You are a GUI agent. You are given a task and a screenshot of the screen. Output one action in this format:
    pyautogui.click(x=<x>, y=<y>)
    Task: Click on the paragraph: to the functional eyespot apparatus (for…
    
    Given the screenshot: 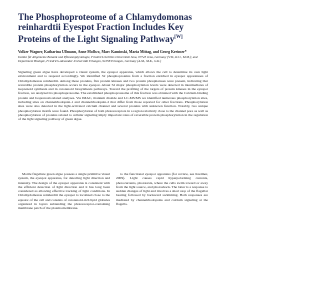 What is the action you would take?
    pyautogui.click(x=162, y=189)
    